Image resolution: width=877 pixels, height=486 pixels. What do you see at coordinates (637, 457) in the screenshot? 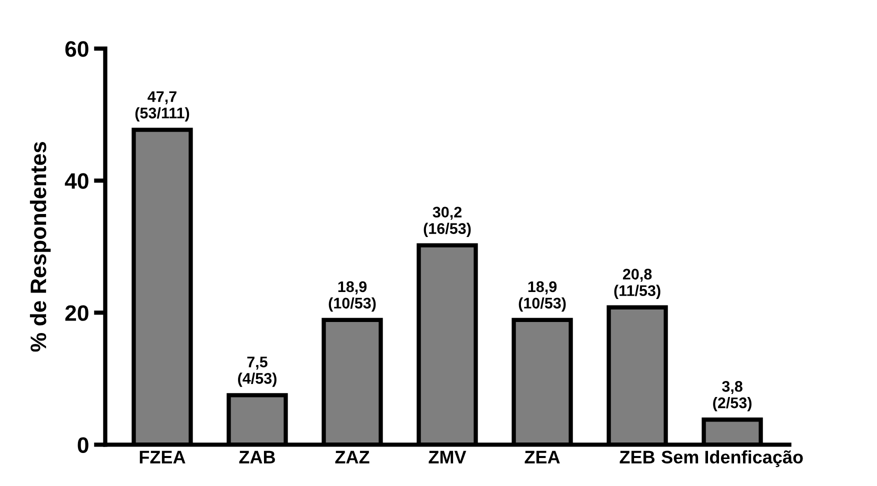
I see `x-tick-label: ZEB` at bounding box center [637, 457].